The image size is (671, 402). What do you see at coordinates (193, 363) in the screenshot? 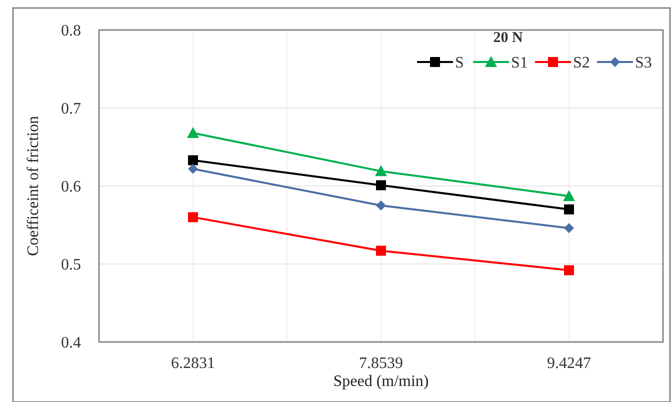
I see `x-tick-label: 6.2831` at bounding box center [193, 363].